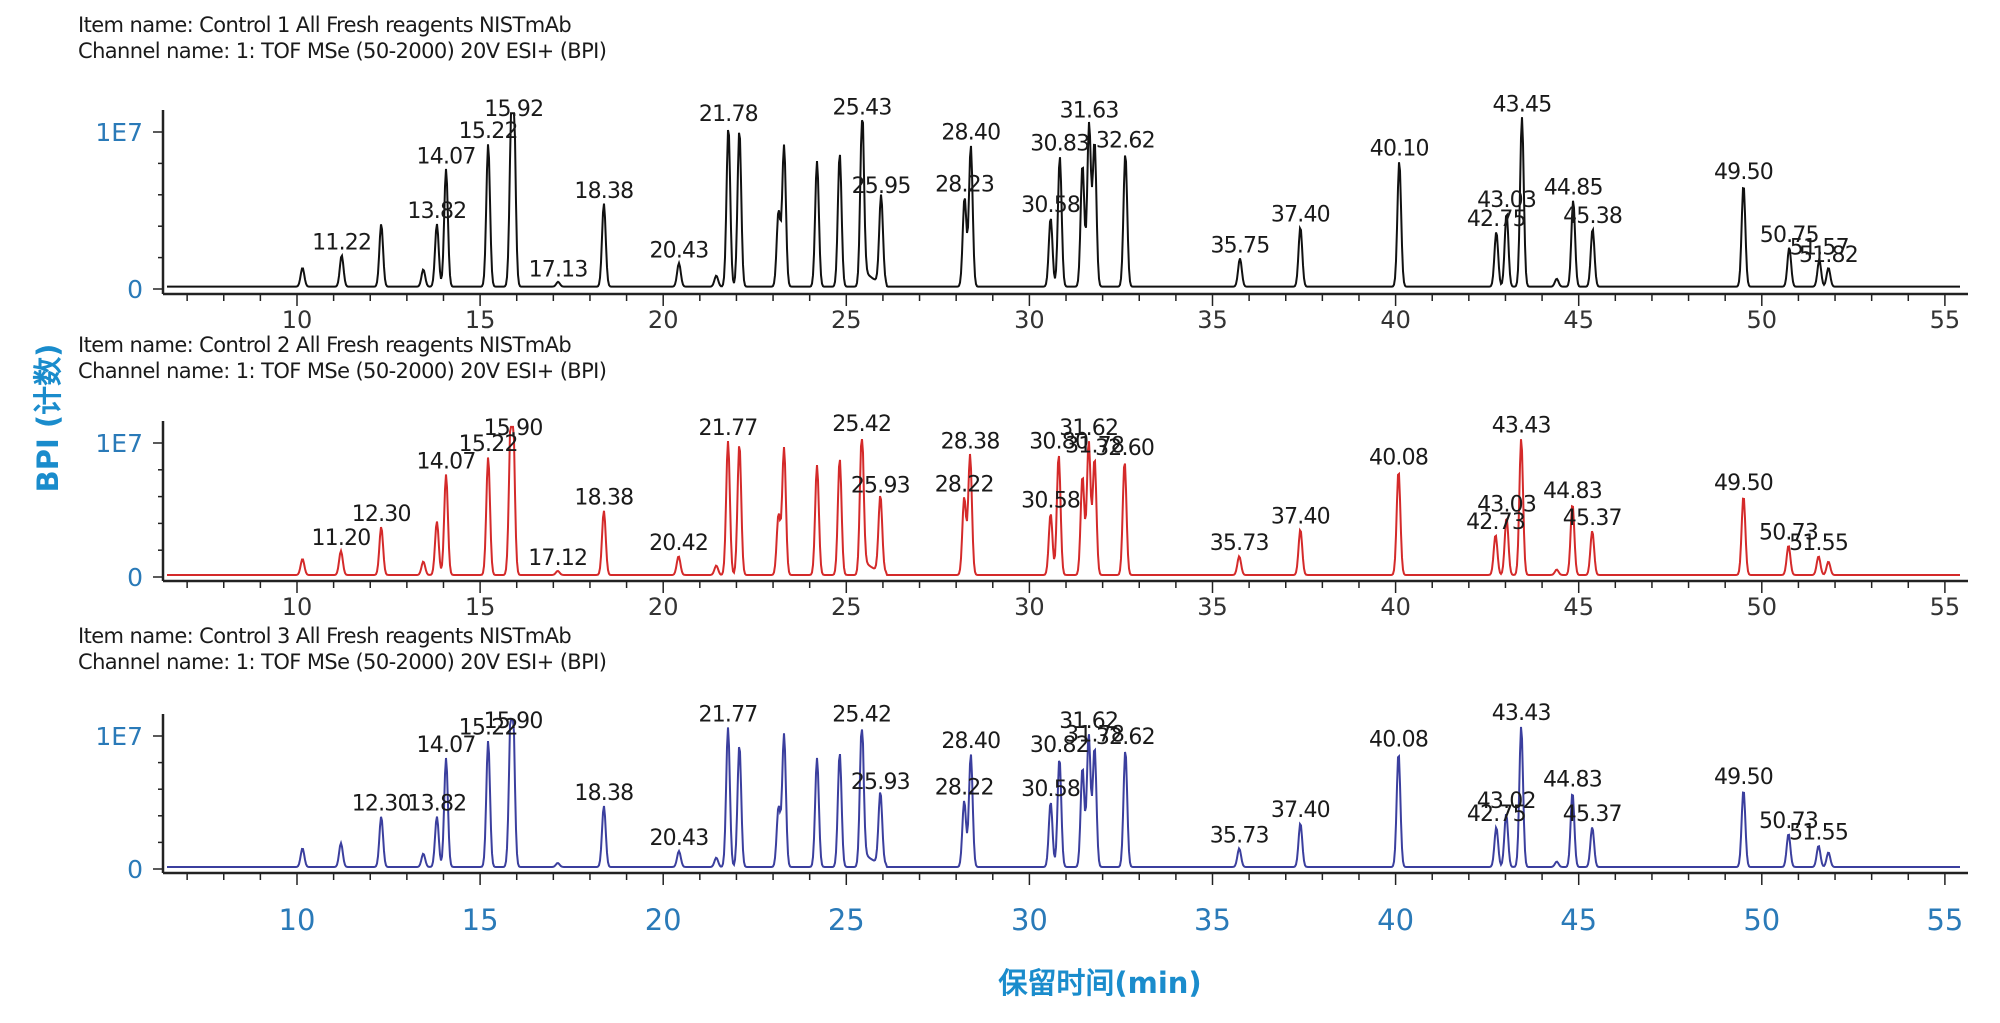 This screenshot has height=1023, width=2000. Describe the element at coordinates (1592, 518) in the screenshot. I see `peak-label: 45.37` at that location.